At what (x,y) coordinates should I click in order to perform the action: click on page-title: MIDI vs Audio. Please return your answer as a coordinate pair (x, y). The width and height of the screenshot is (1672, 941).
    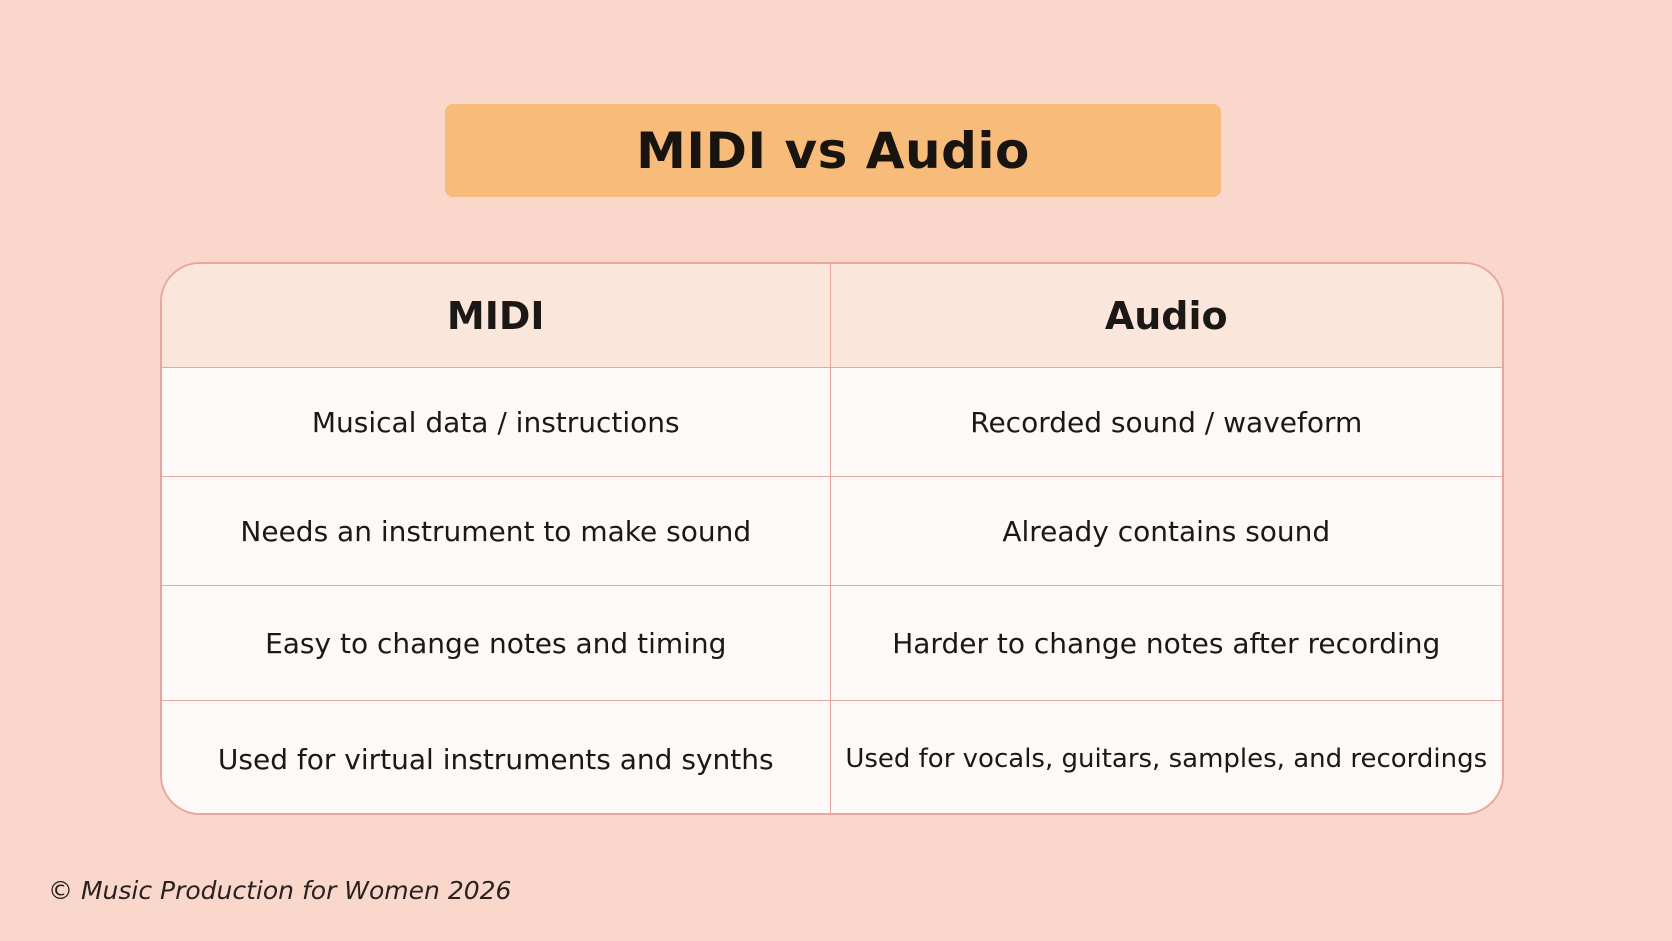
    Looking at the image, I should click on (833, 150).